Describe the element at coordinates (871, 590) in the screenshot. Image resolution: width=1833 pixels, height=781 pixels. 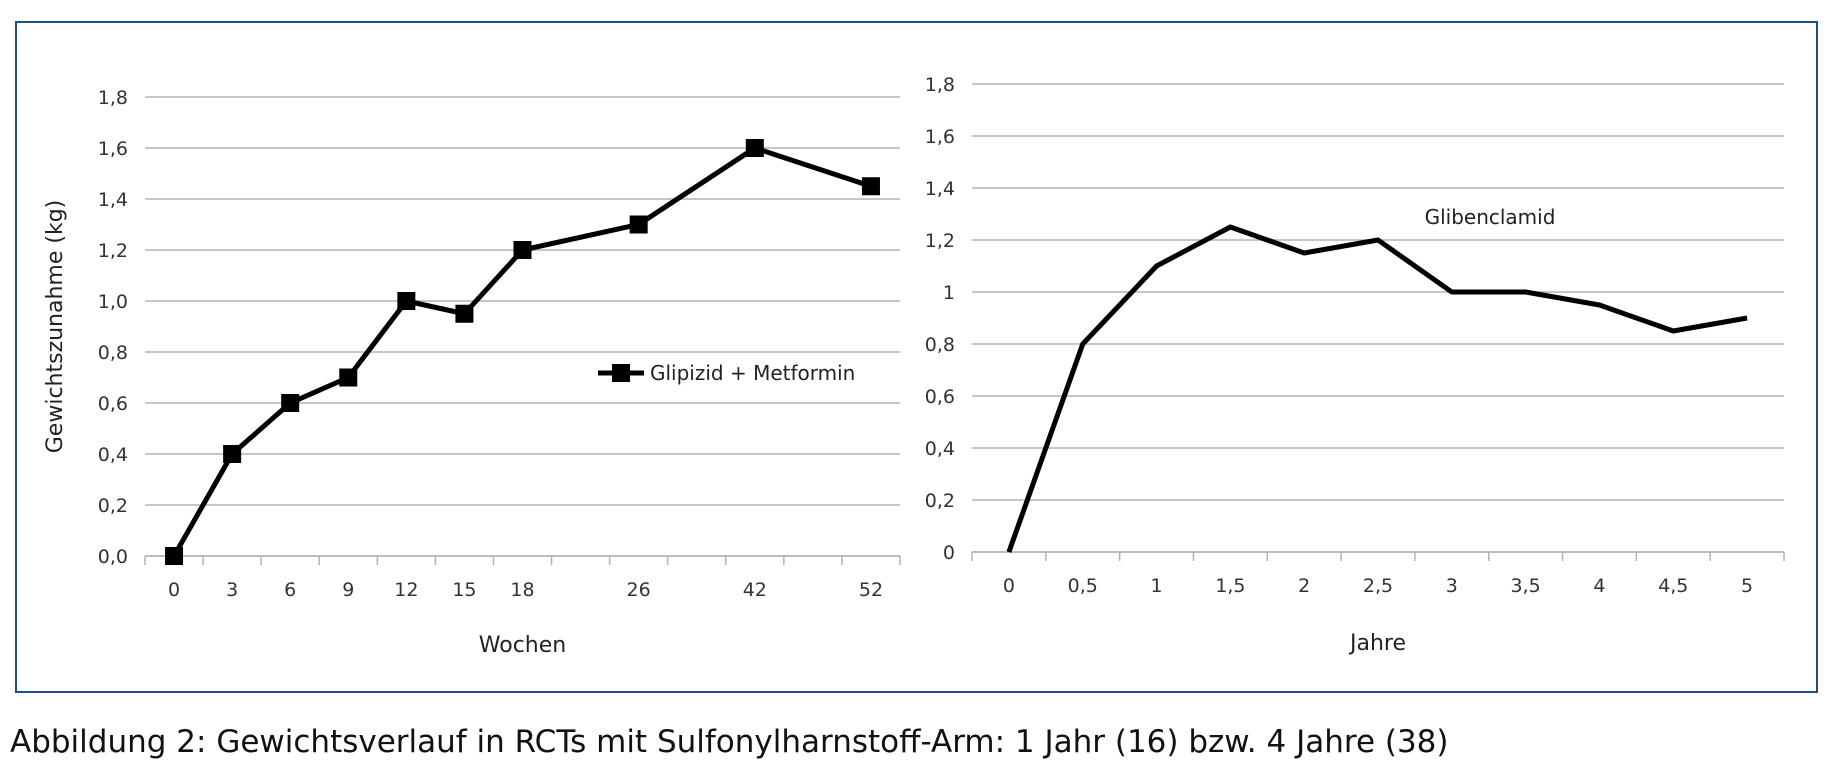
I see `x-tick-label: 52` at that location.